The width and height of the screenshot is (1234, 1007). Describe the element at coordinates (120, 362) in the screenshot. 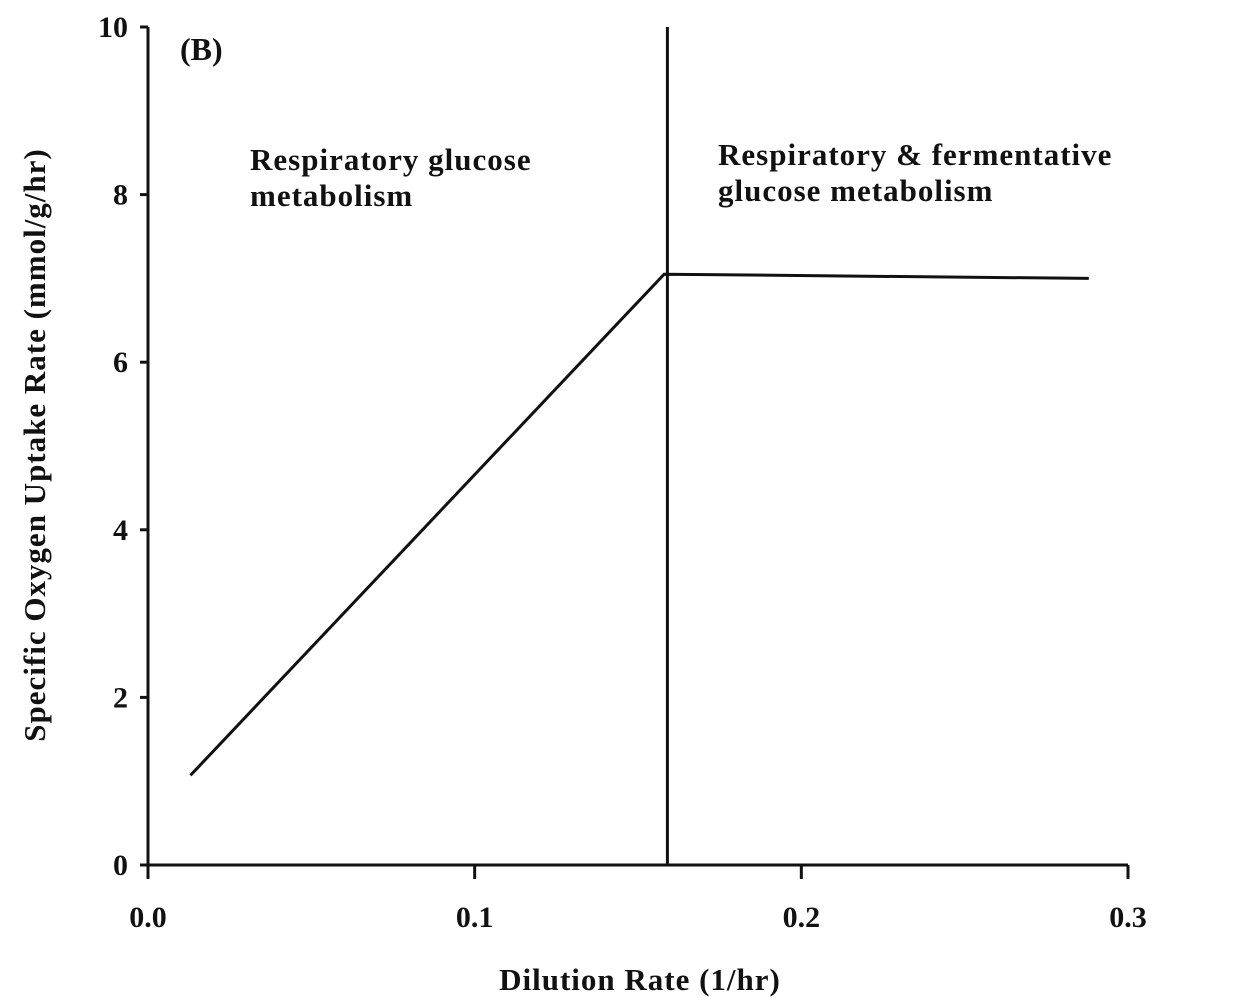

I see `y-tick-label: 6` at that location.